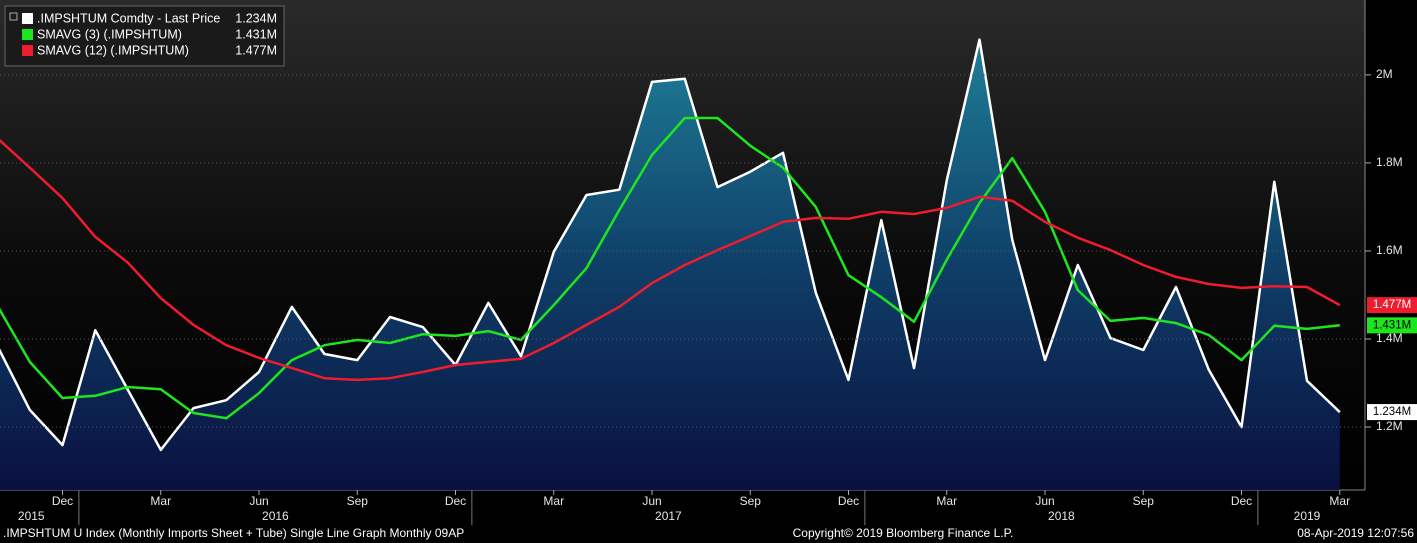  What do you see at coordinates (1384, 74) in the screenshot?
I see `y-tick-label: 2M` at bounding box center [1384, 74].